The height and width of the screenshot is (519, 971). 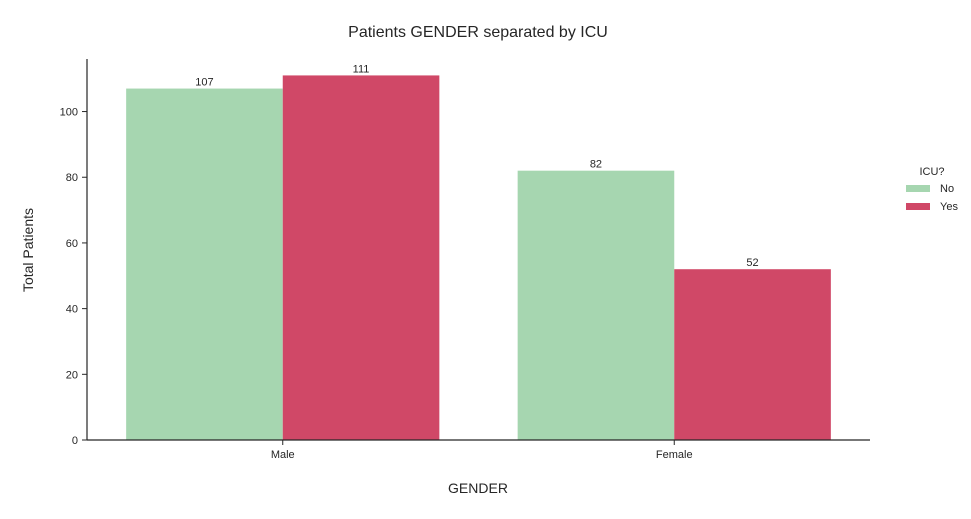 What do you see at coordinates (361, 257) in the screenshot?
I see `bar-male-yes` at bounding box center [361, 257].